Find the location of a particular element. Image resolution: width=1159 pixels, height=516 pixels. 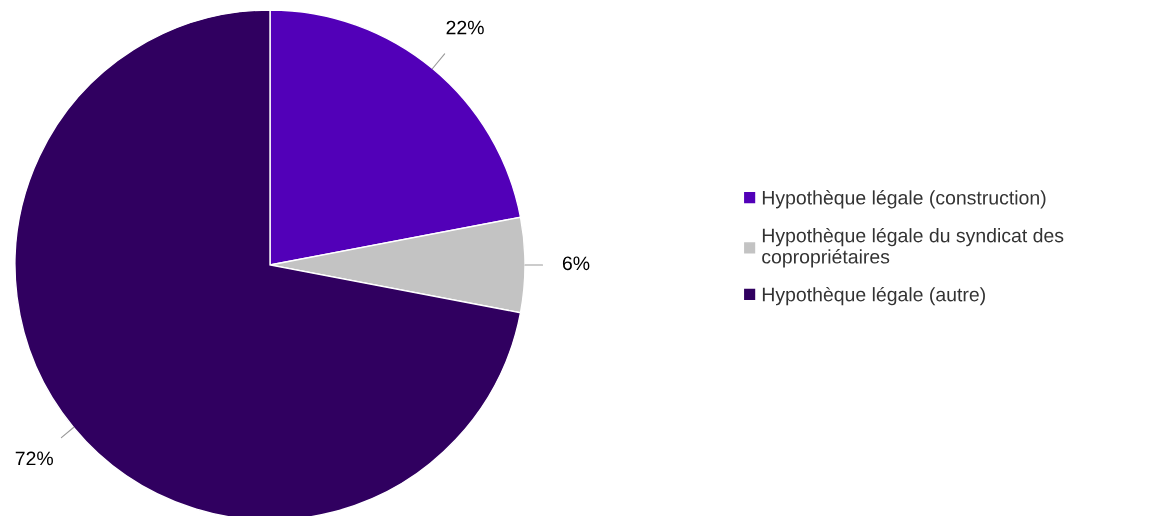

legend-label: Hypothèque légale (autre) is located at coordinates (873, 296).